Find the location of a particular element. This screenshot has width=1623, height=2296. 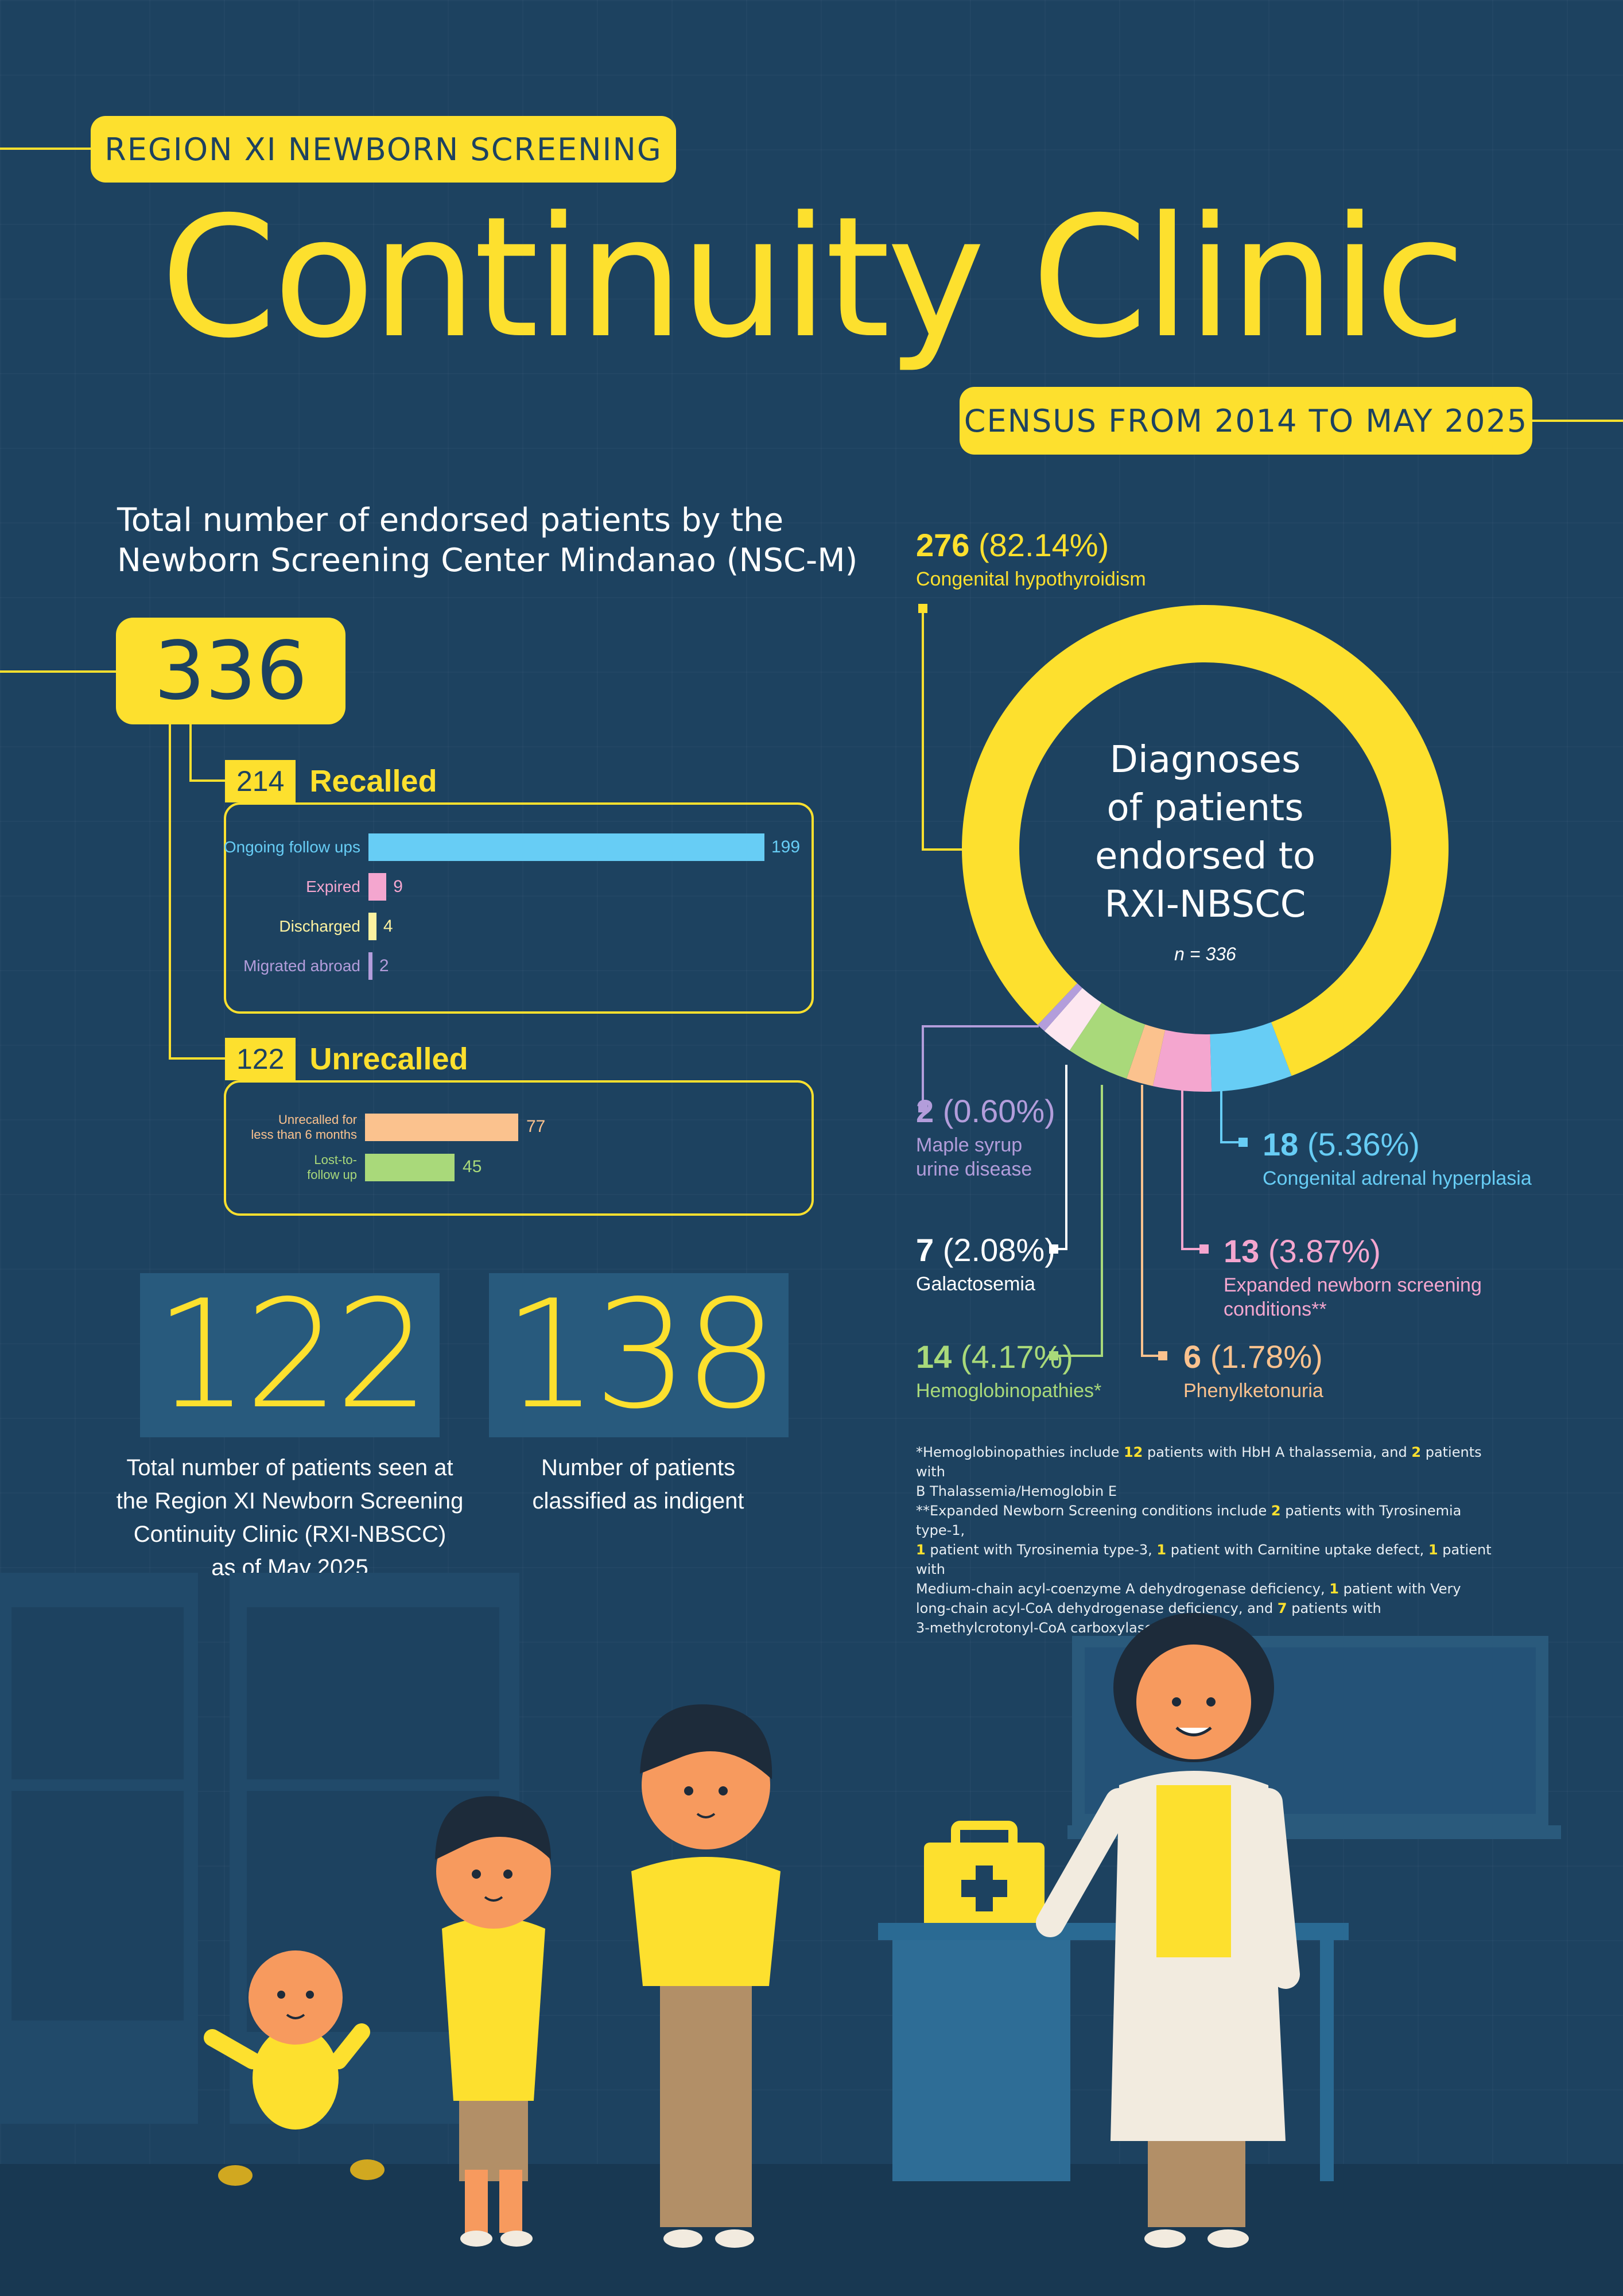

donut-slice-galactosemia is located at coordinates (1073, 1019).